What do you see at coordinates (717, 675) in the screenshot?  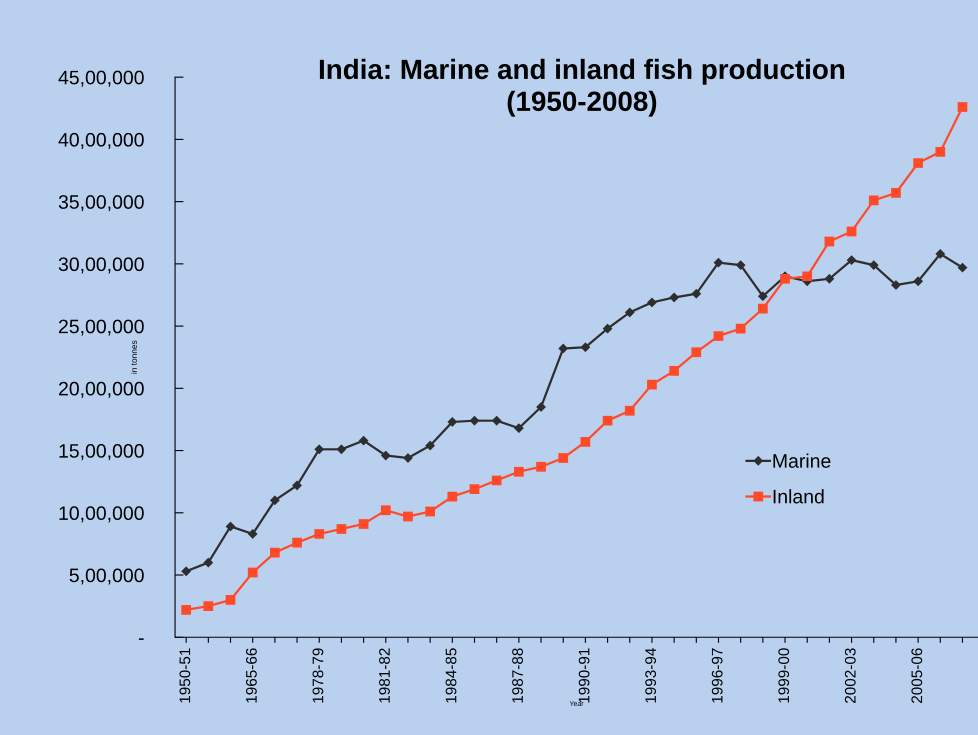 I see `x-tick-label: 1996-97` at bounding box center [717, 675].